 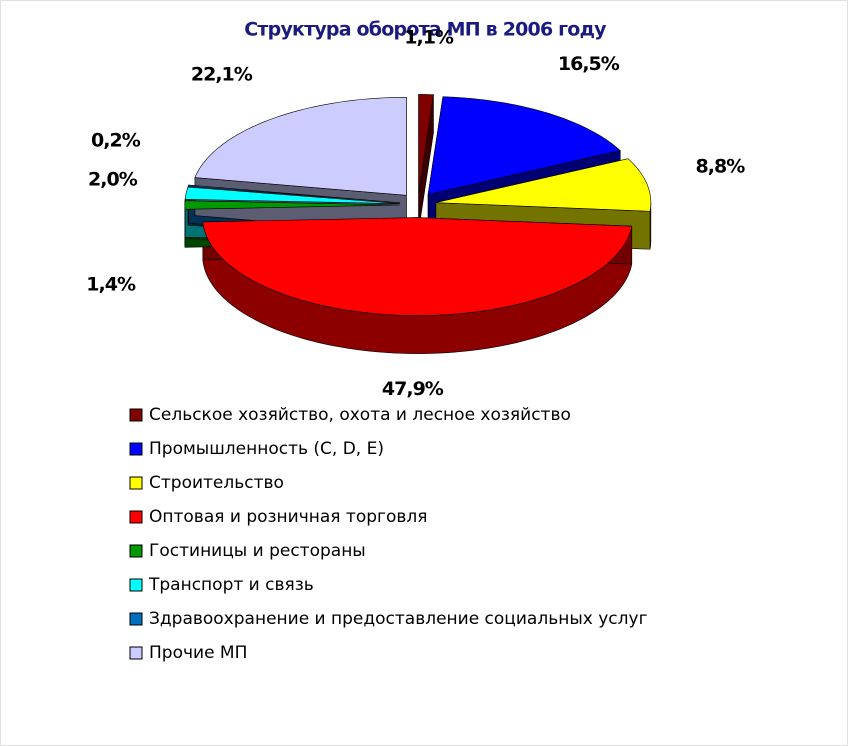 What do you see at coordinates (116, 141) in the screenshot?
I see `data-label: 0,2%` at bounding box center [116, 141].